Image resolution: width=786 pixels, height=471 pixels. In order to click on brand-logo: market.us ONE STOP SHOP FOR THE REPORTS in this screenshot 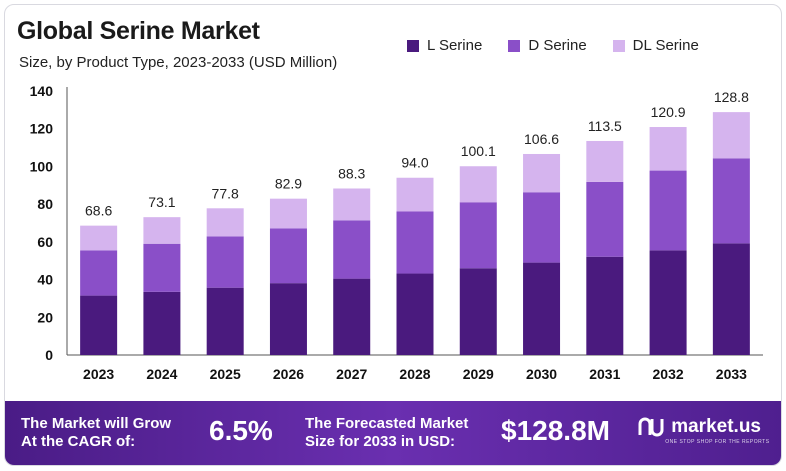, I will do `click(703, 430)`.